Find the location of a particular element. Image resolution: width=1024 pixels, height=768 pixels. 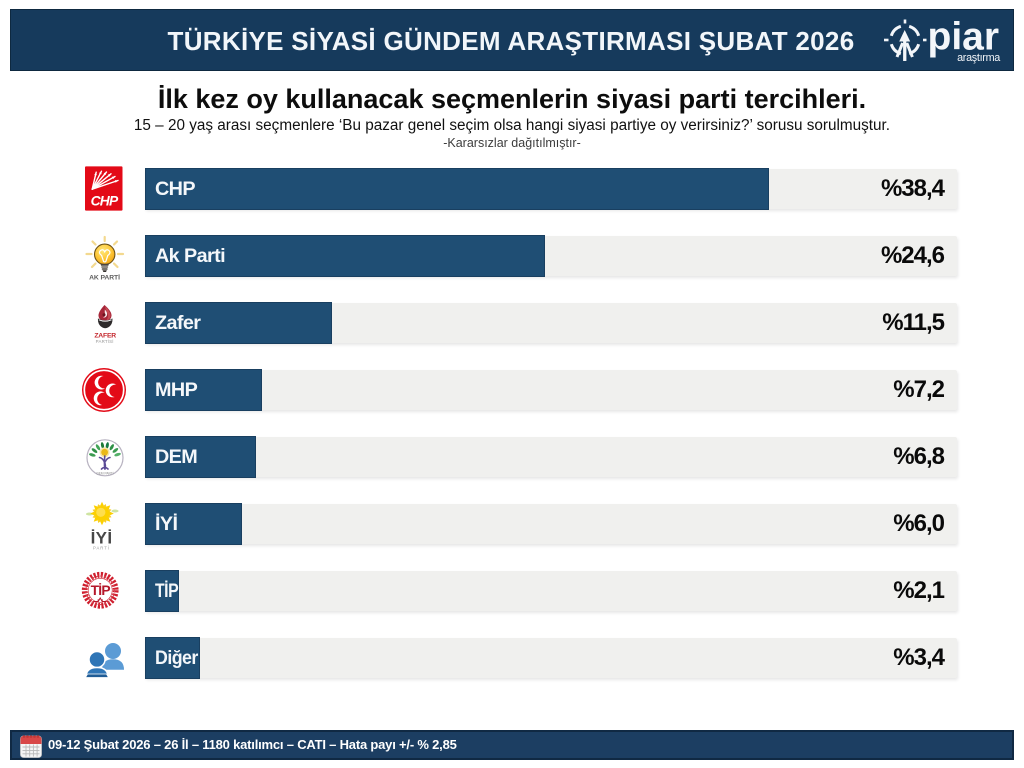

svg-text: CHP is located at coordinates (105, 201).